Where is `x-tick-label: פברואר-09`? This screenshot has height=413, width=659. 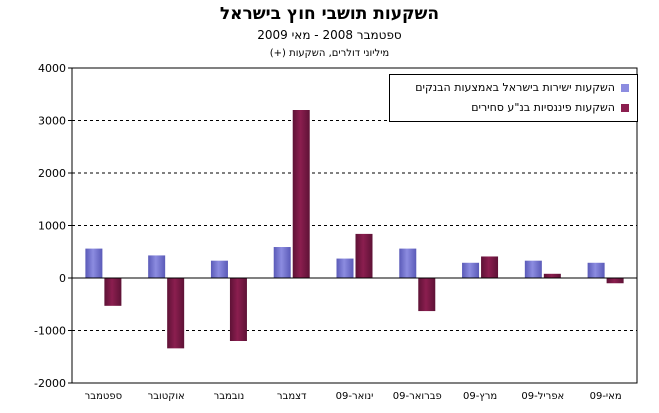 x-tick-label: פברואר-09 is located at coordinates (417, 396).